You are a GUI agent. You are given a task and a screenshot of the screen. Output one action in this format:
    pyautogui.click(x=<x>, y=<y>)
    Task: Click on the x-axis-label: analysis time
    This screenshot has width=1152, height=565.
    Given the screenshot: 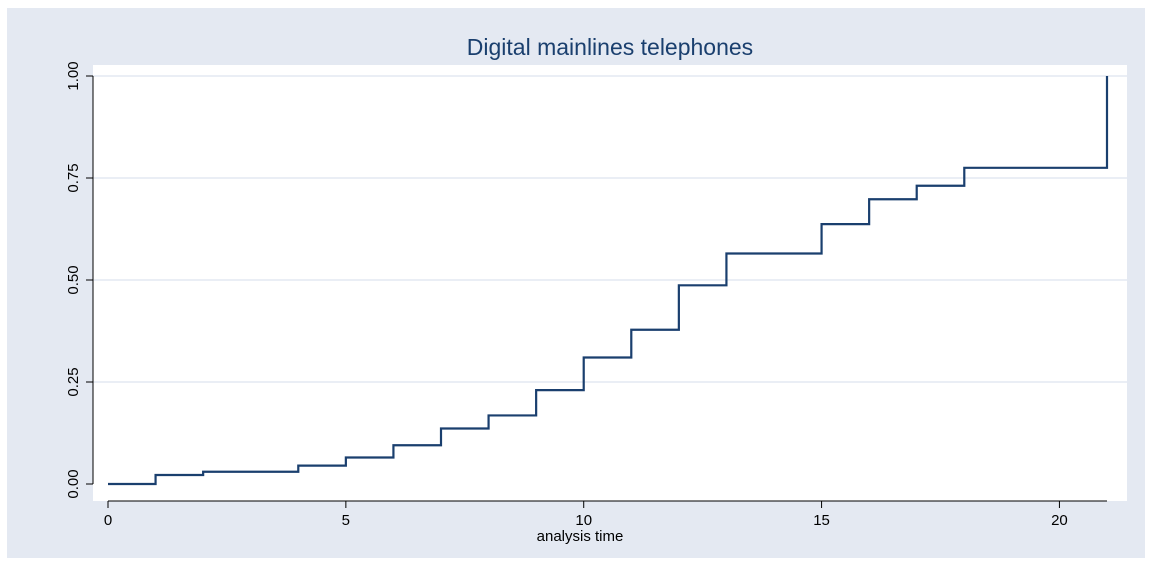 What is the action you would take?
    pyautogui.click(x=580, y=536)
    